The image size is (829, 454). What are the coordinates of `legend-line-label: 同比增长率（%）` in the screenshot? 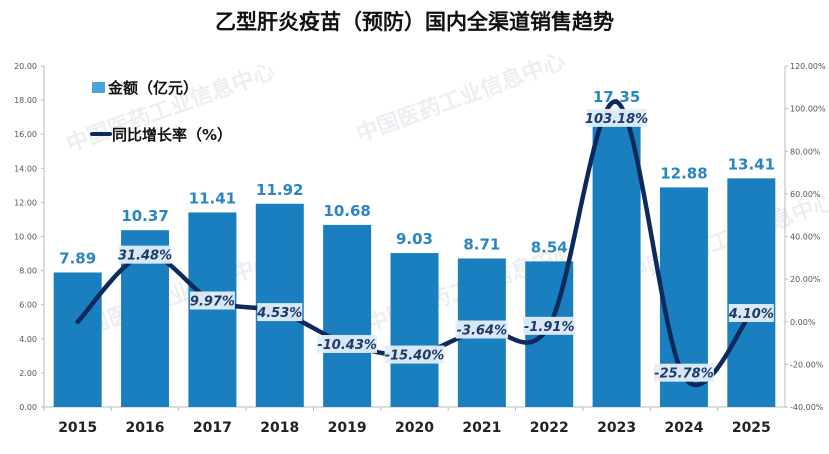 It's located at (172, 135).